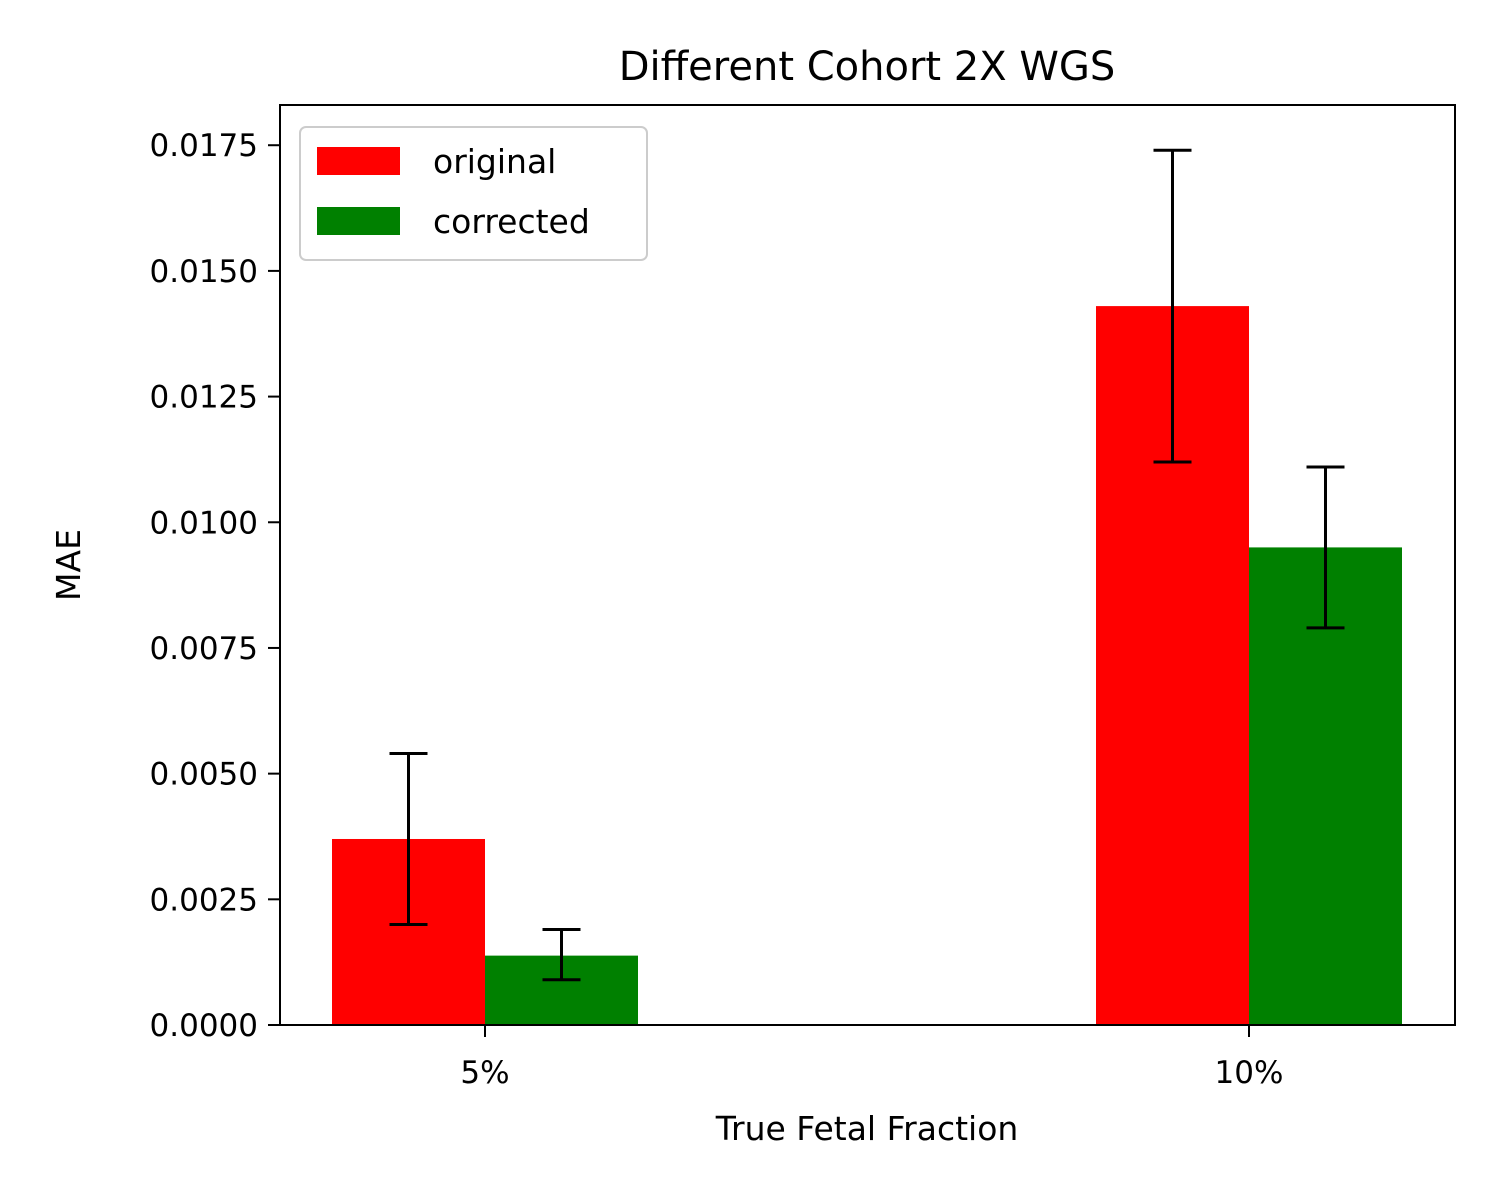  Describe the element at coordinates (1325, 547) in the screenshot. I see `error-bar-corrected-10%` at that location.